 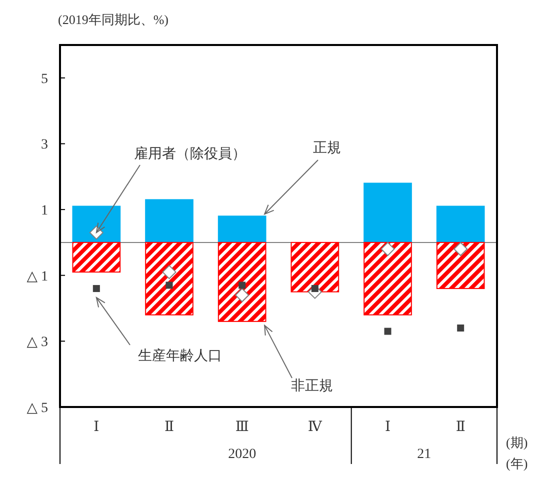 What do you see at coordinates (312, 386) in the screenshot?
I see `text: 非正規` at bounding box center [312, 386].